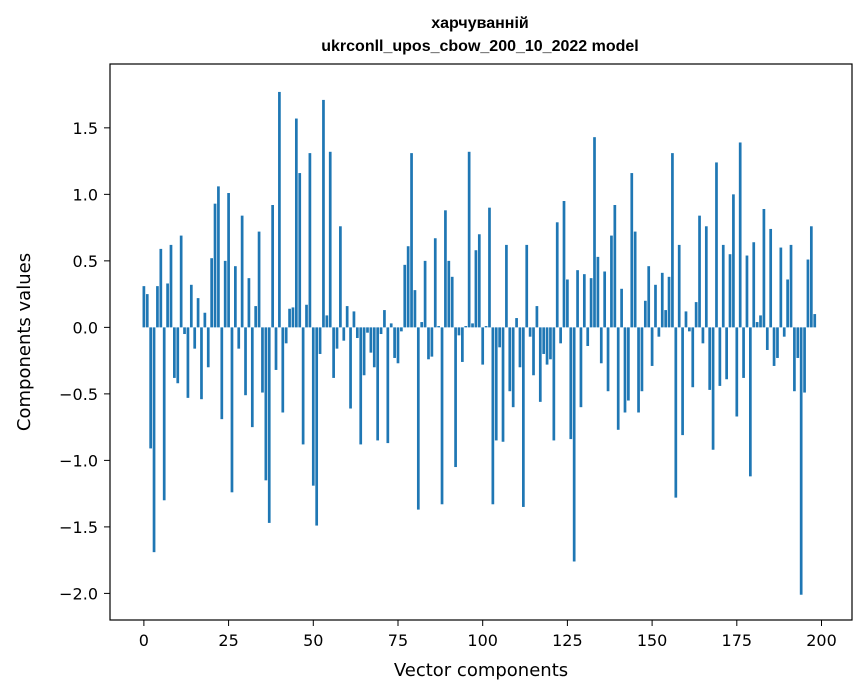 The image size is (867, 696). What do you see at coordinates (567, 640) in the screenshot?
I see `x-tick-label: 125` at bounding box center [567, 640].